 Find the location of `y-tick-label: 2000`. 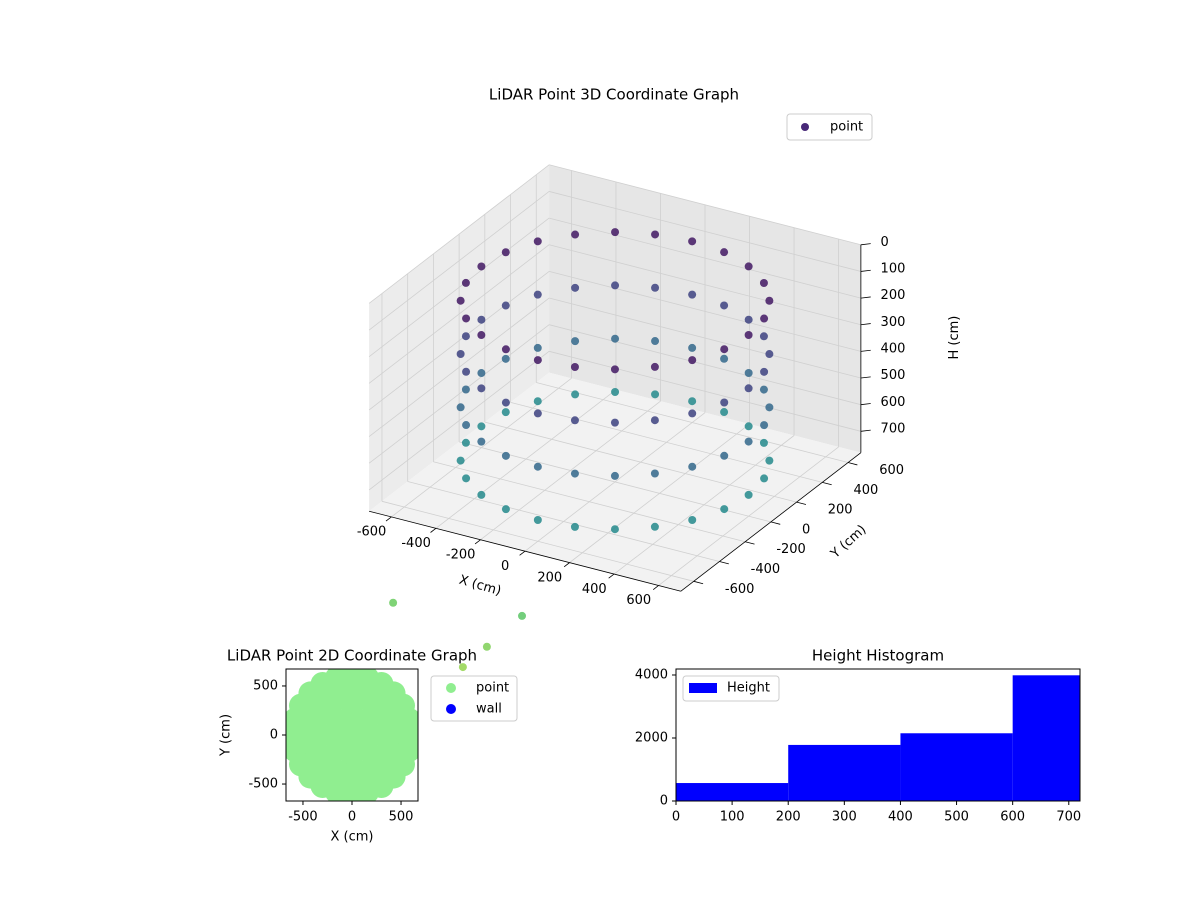

y-tick-label: 2000 is located at coordinates (651, 737).